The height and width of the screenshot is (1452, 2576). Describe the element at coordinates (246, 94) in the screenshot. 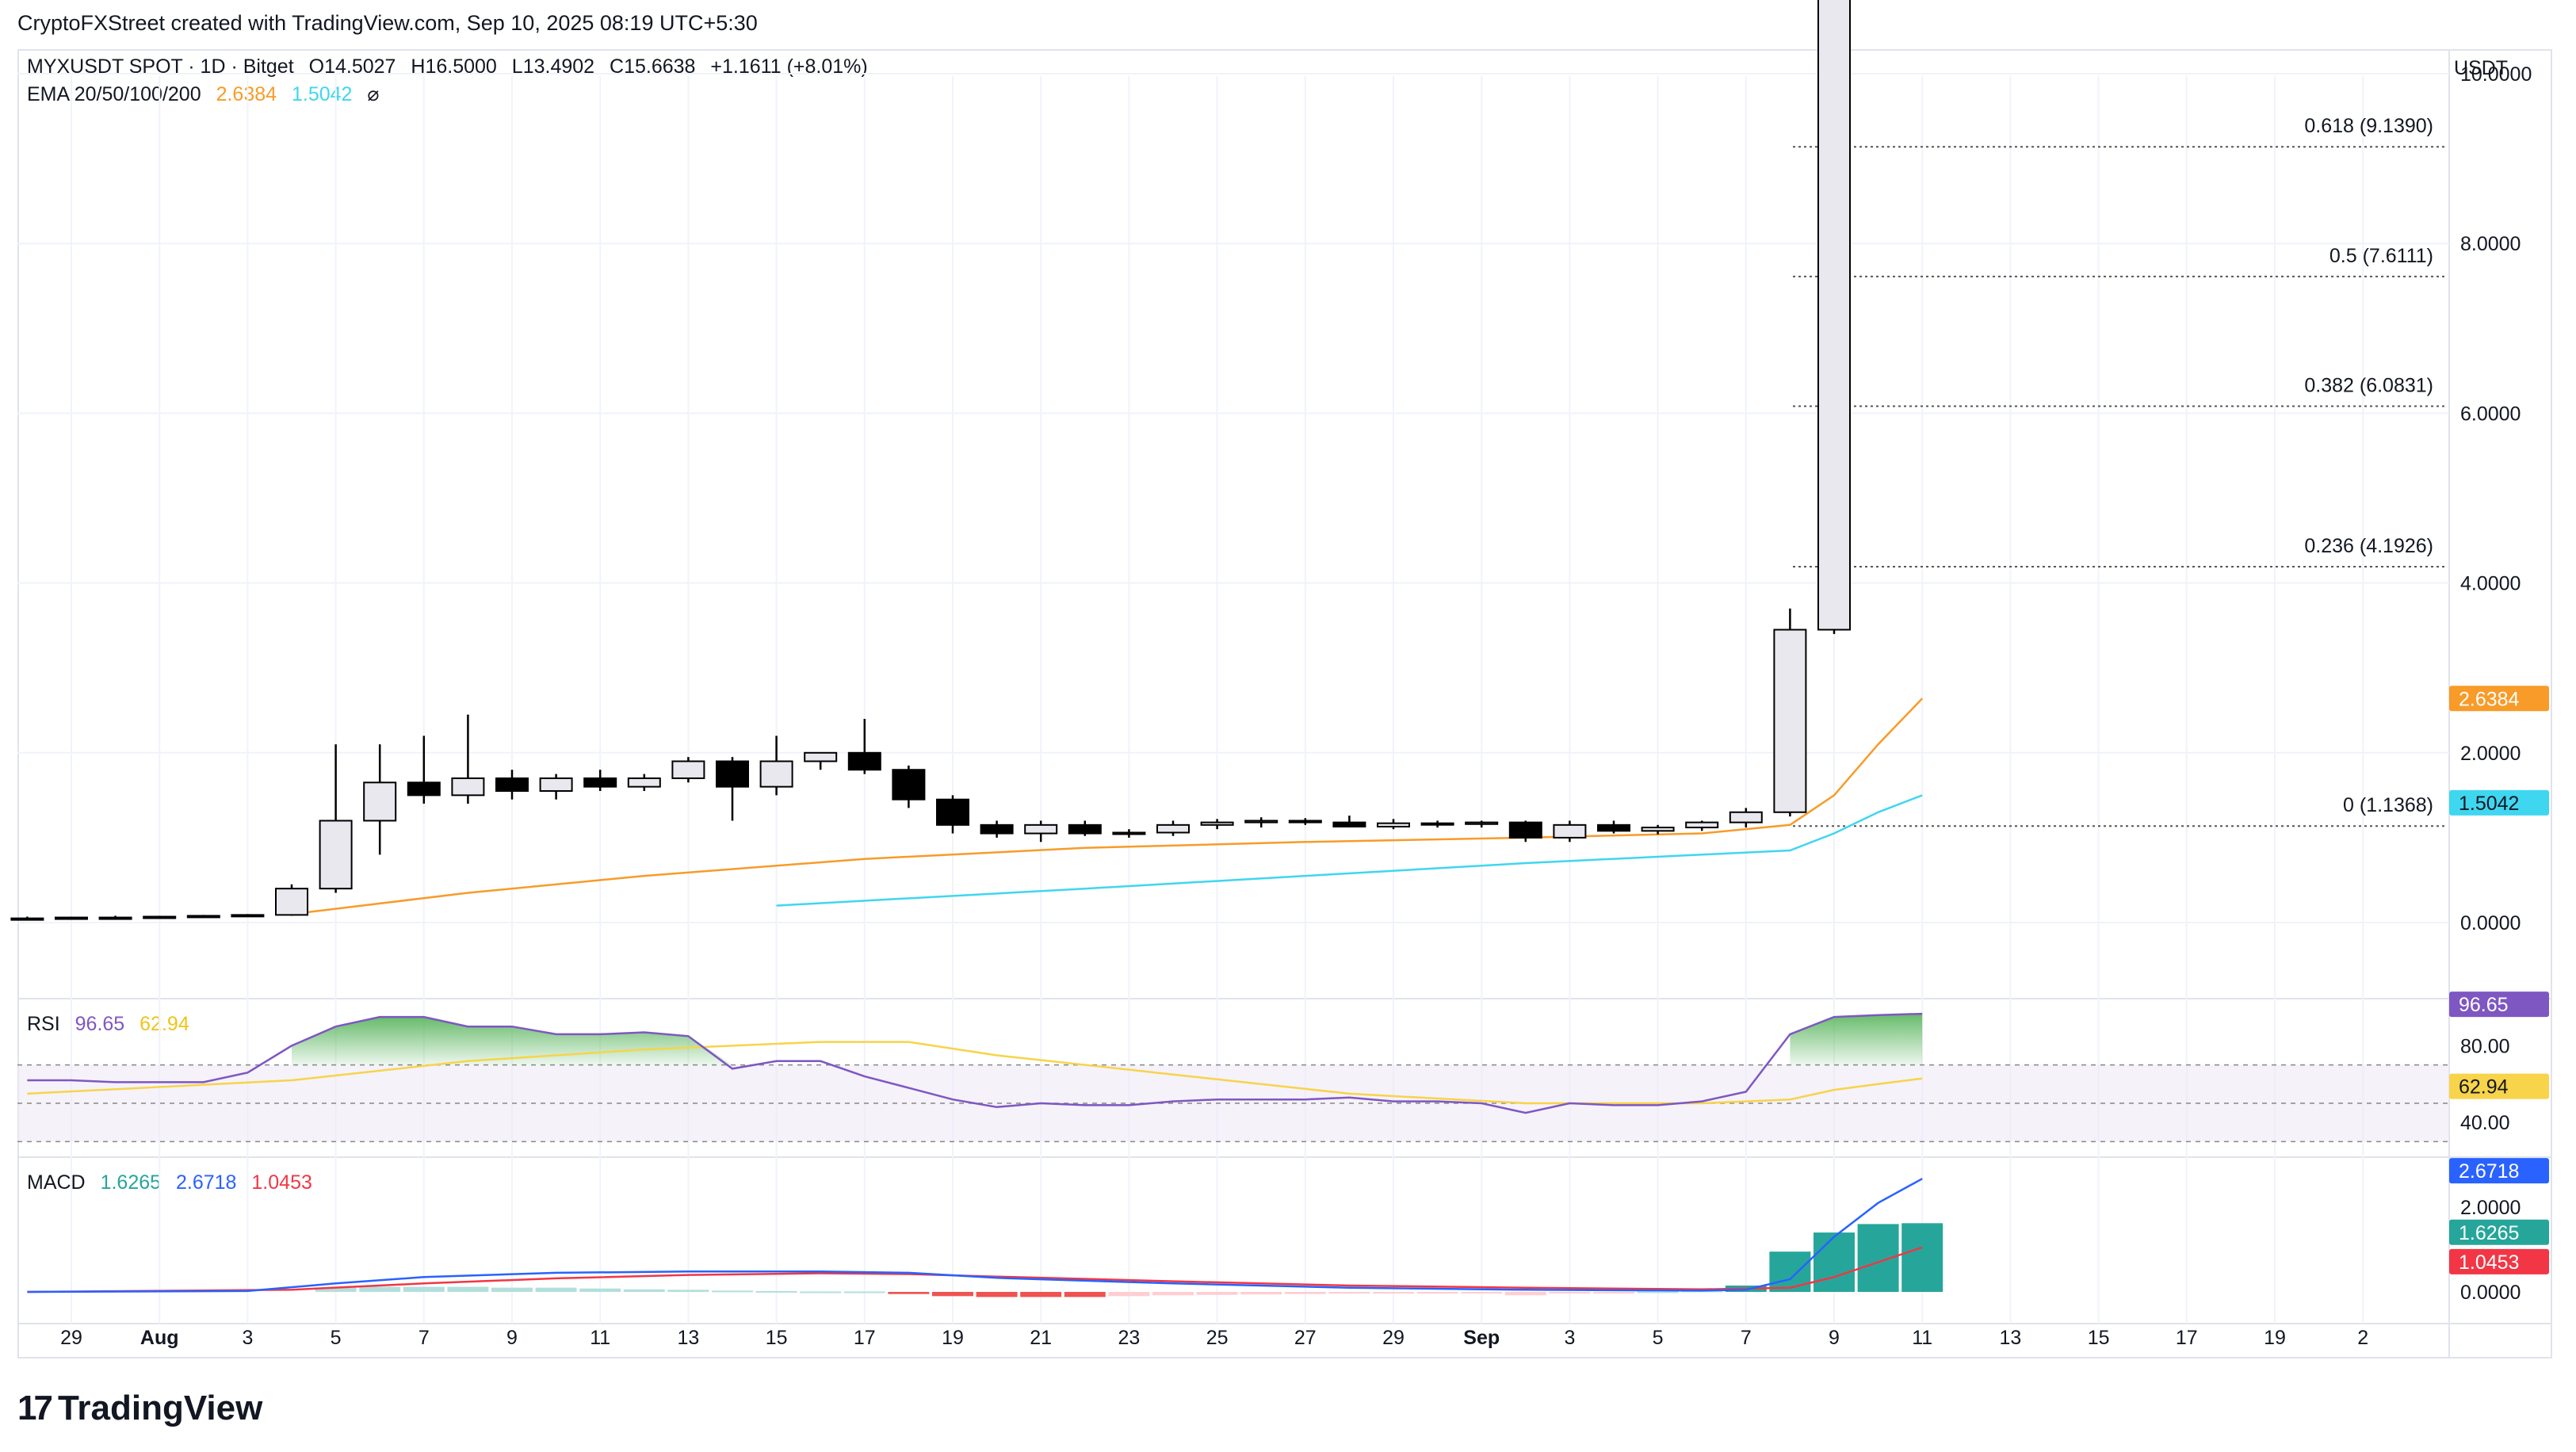

I see `ema20-value: 2.6384` at that location.